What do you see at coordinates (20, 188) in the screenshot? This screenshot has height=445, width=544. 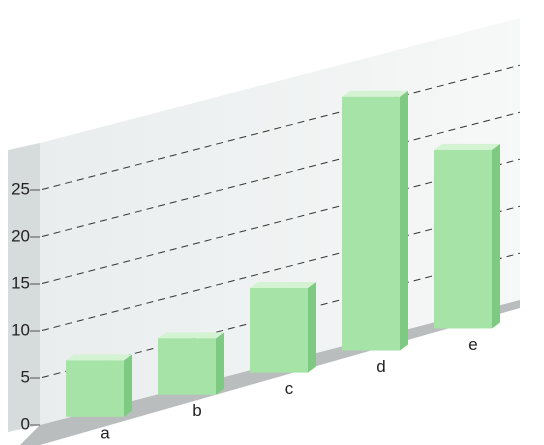 I see `y-tick-label: 25` at bounding box center [20, 188].